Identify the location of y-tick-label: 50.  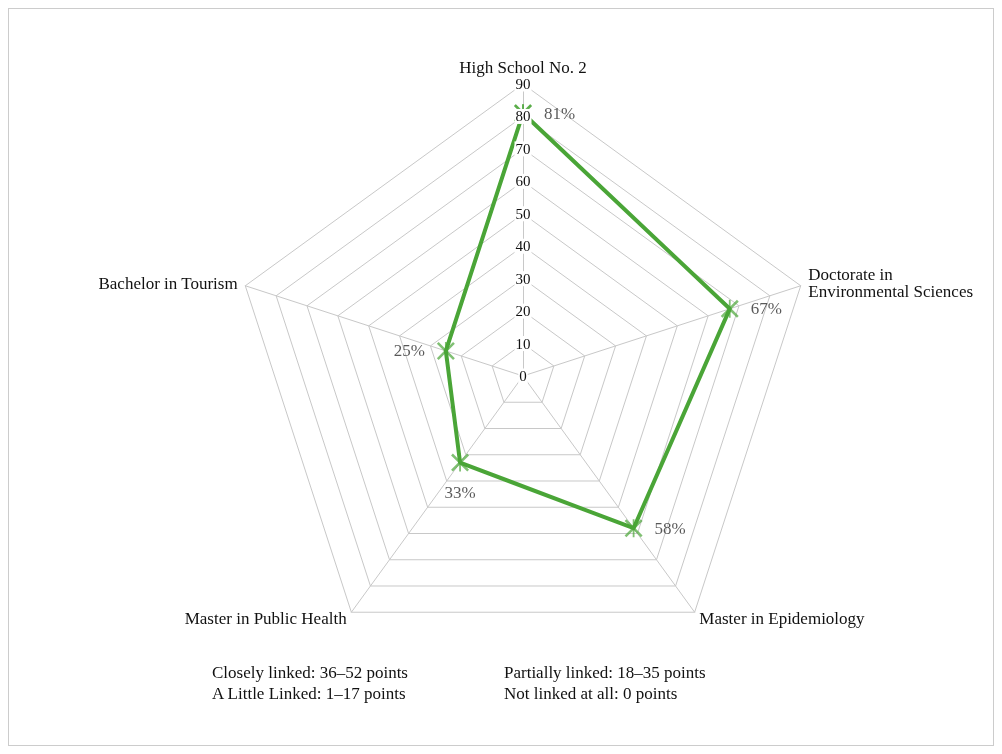
(523, 213).